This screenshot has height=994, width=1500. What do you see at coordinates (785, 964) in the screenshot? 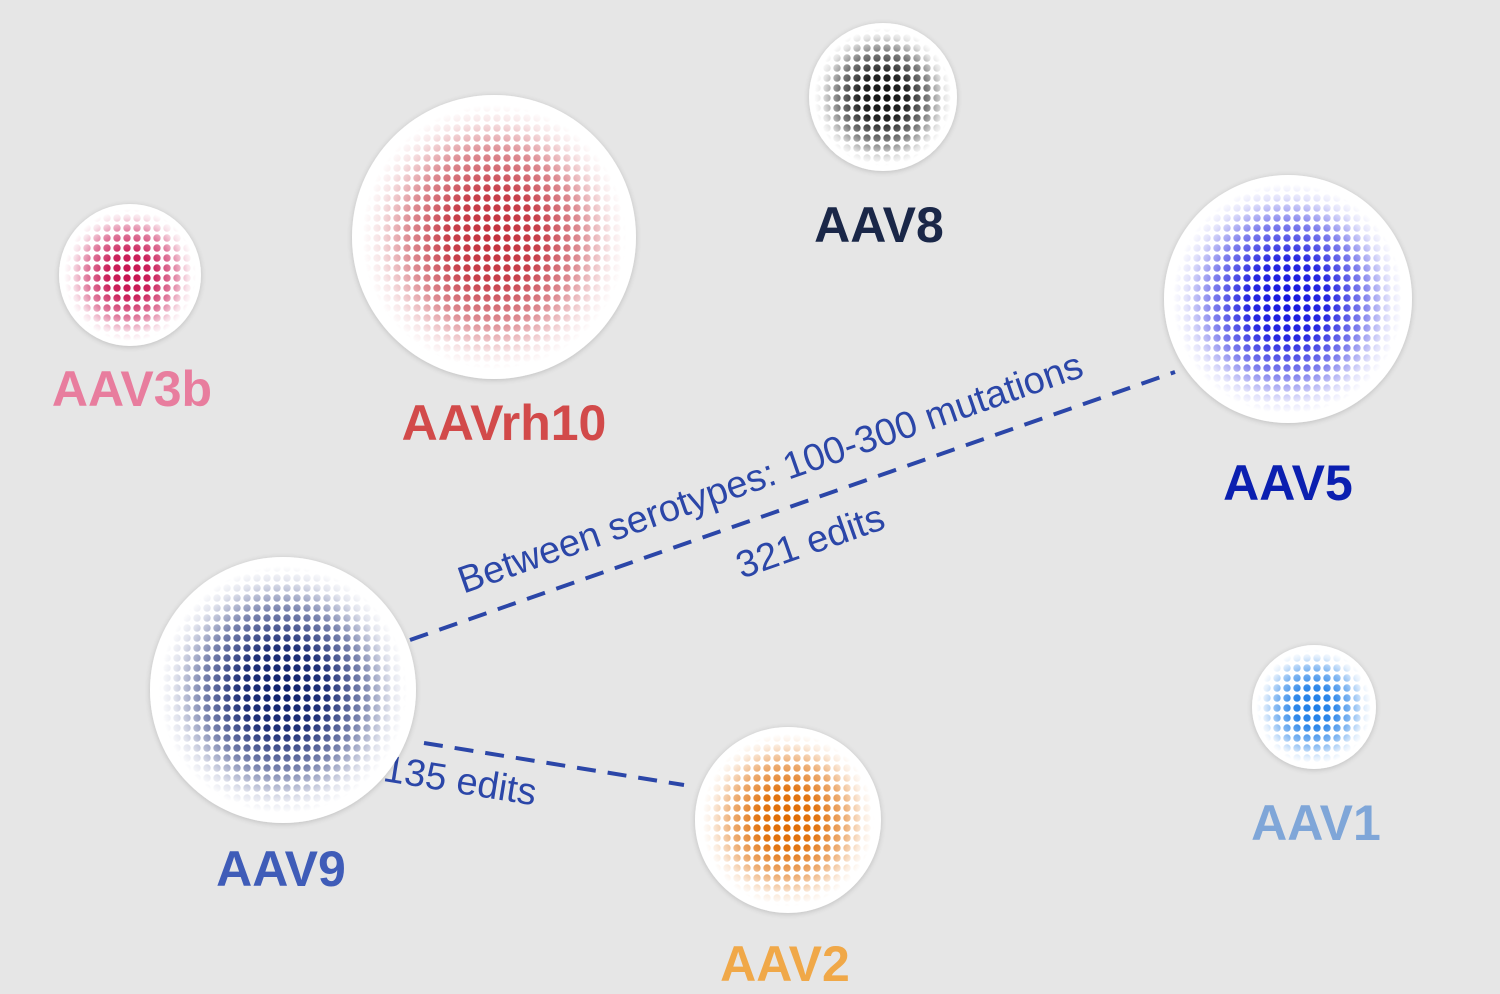
I see `serotype-label-aav2: AAV2` at bounding box center [785, 964].